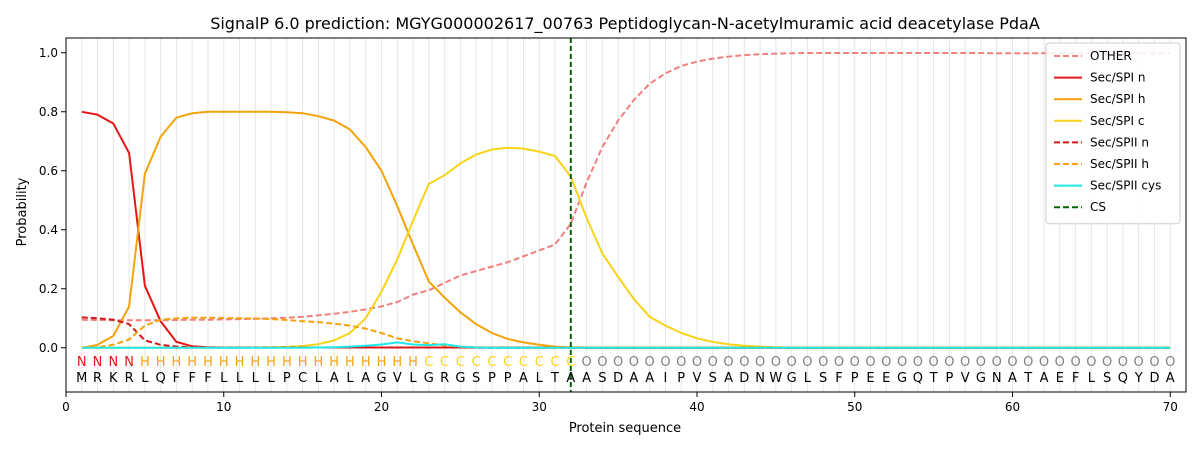  What do you see at coordinates (625, 428) in the screenshot?
I see `x-axis-label: Protein sequence` at bounding box center [625, 428].